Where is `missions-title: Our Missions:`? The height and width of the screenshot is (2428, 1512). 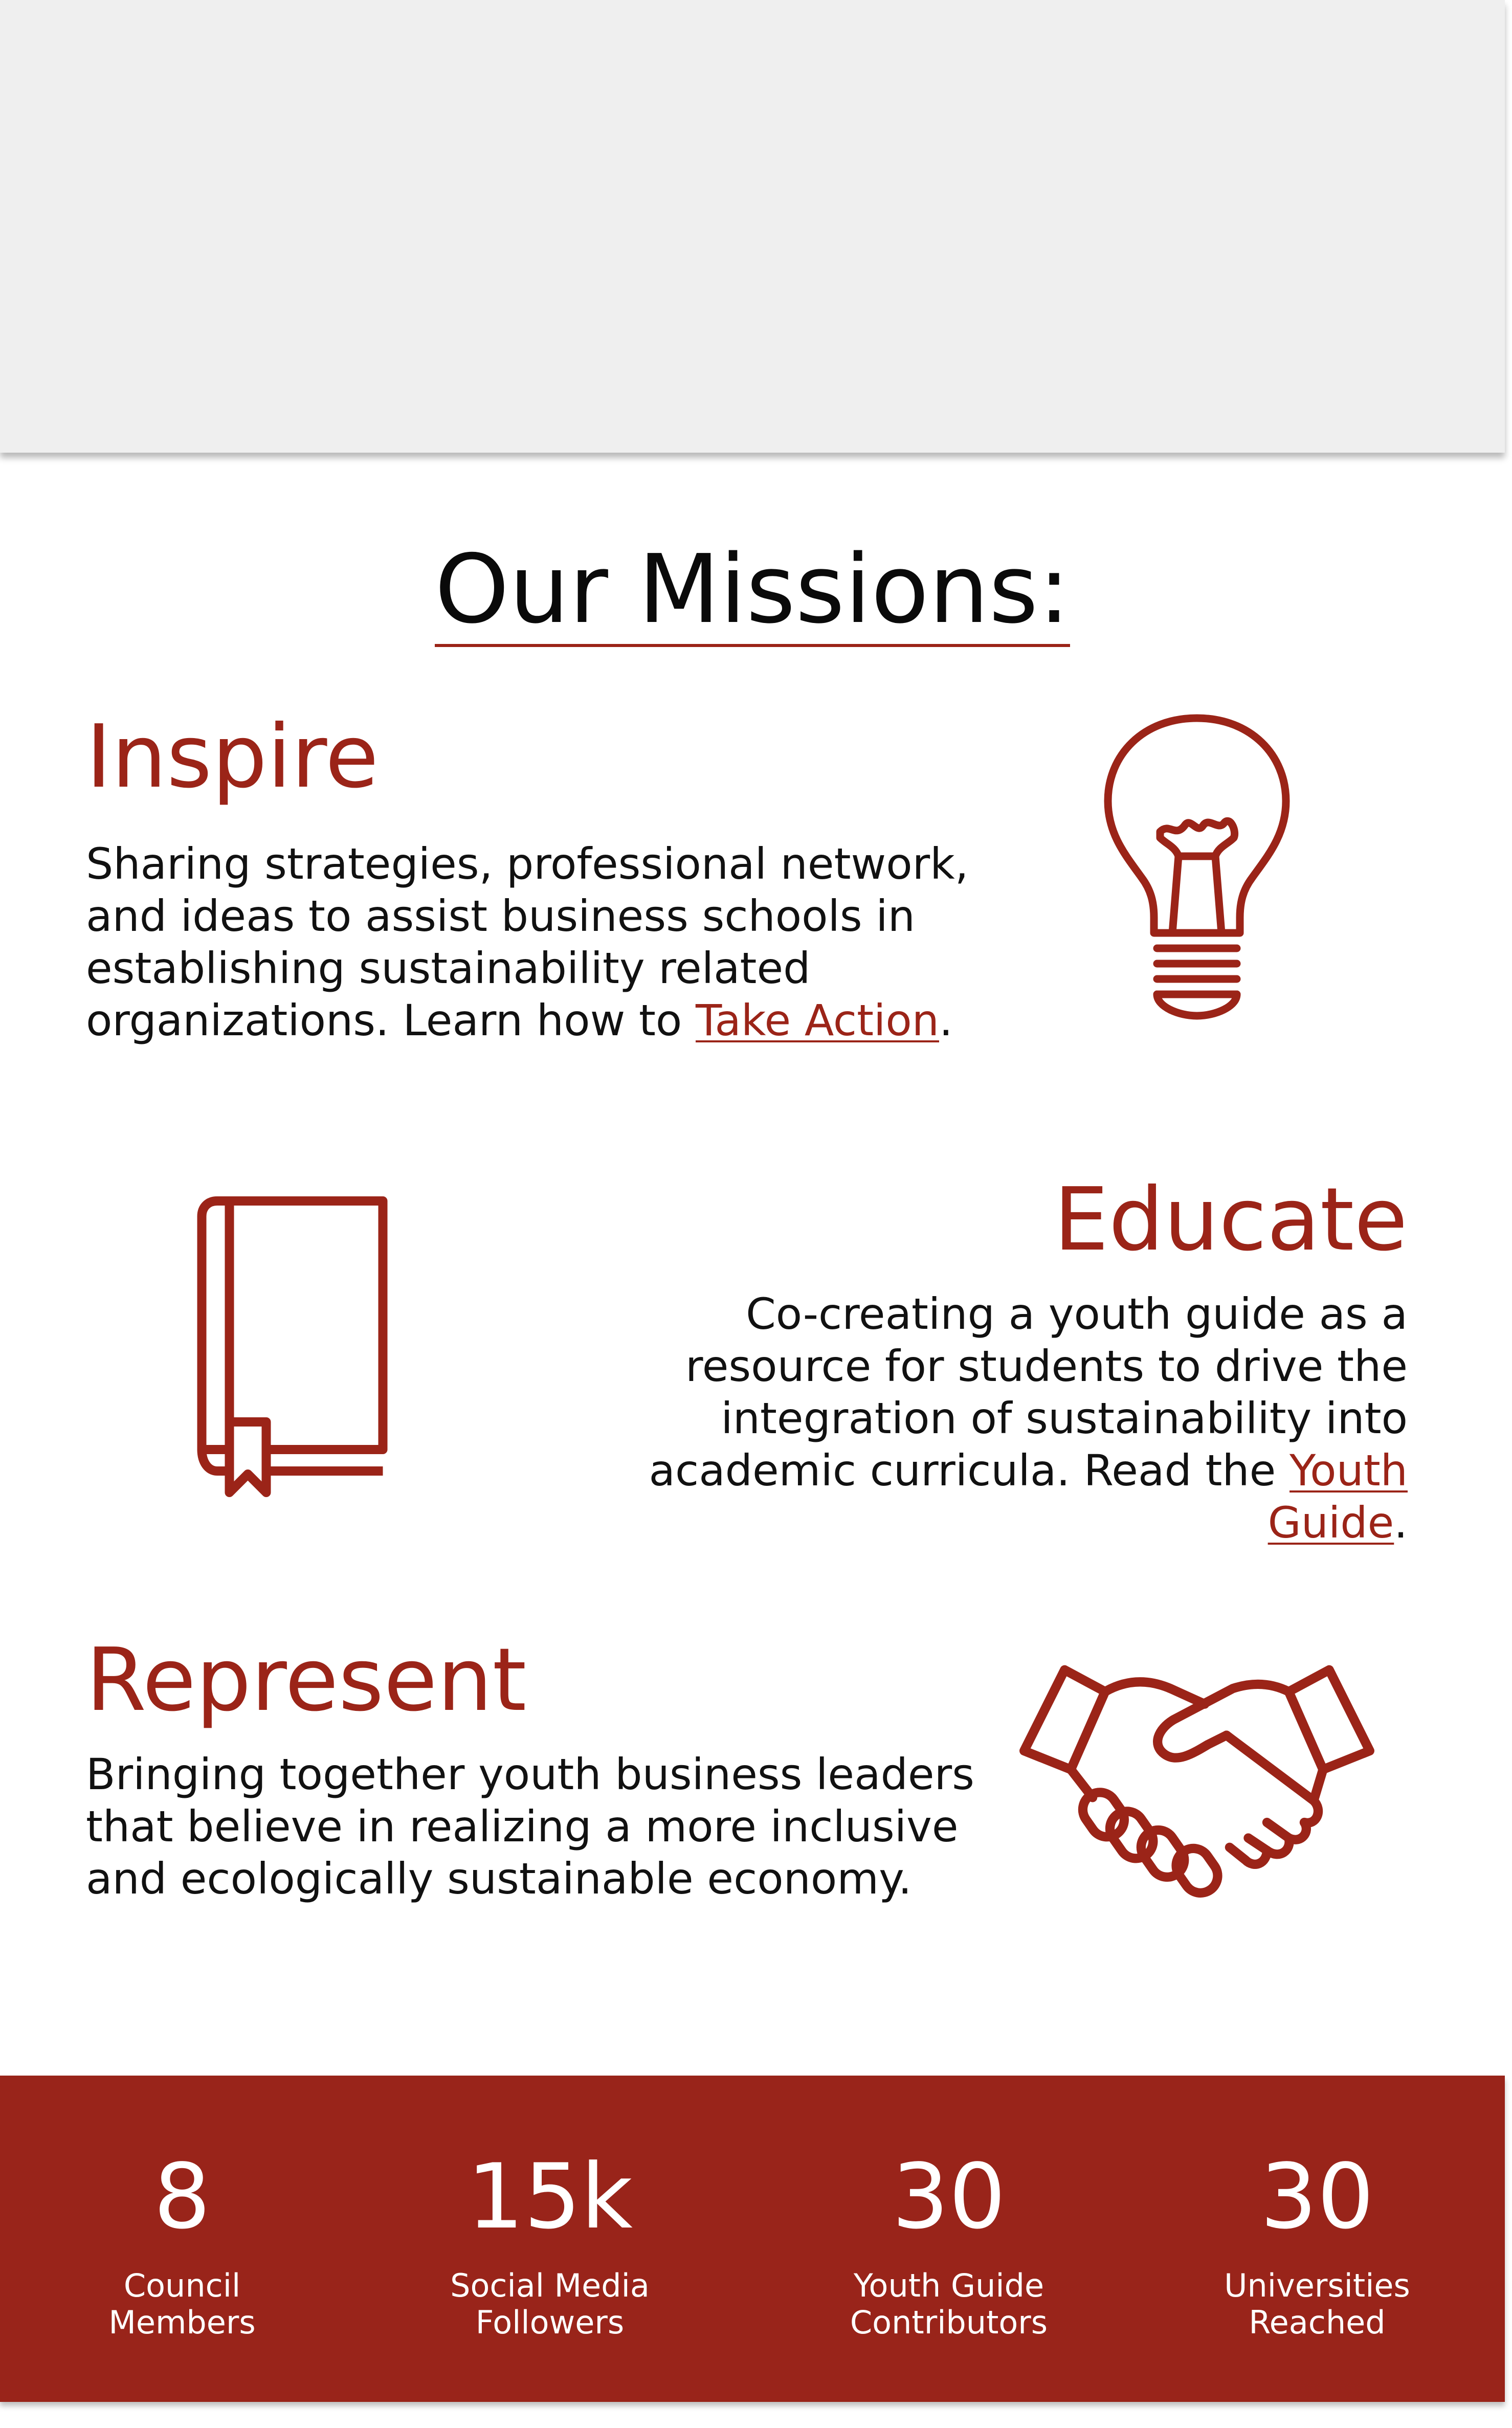 missions-title: Our Missions: is located at coordinates (752, 594).